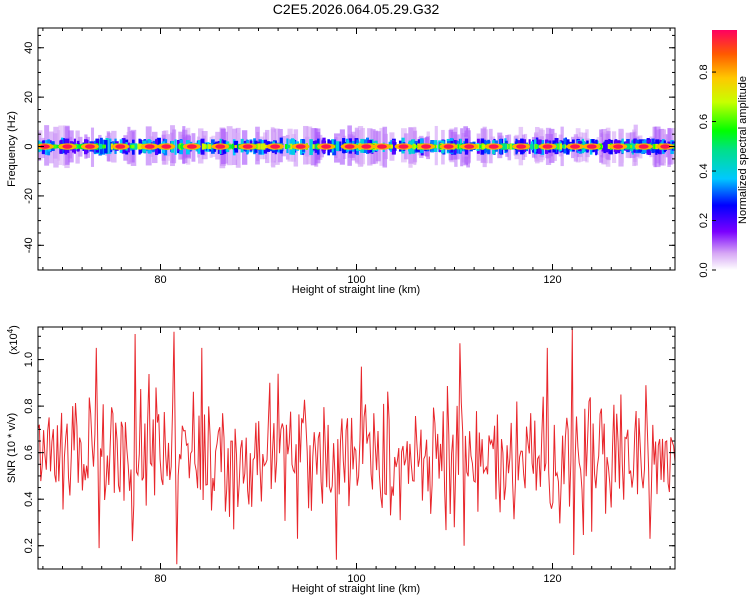 The height and width of the screenshot is (600, 750). I want to click on colorbar-tick-label: 0.6, so click(704, 121).